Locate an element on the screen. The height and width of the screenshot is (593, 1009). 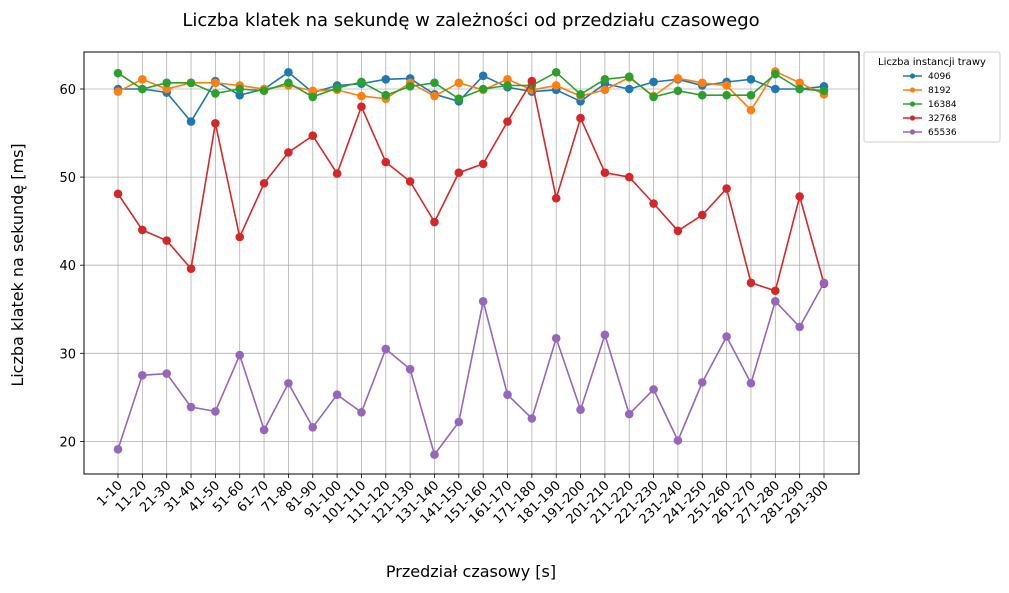
y-axis-label: Liczba klatek na sekundę [ms] is located at coordinates (17, 264).